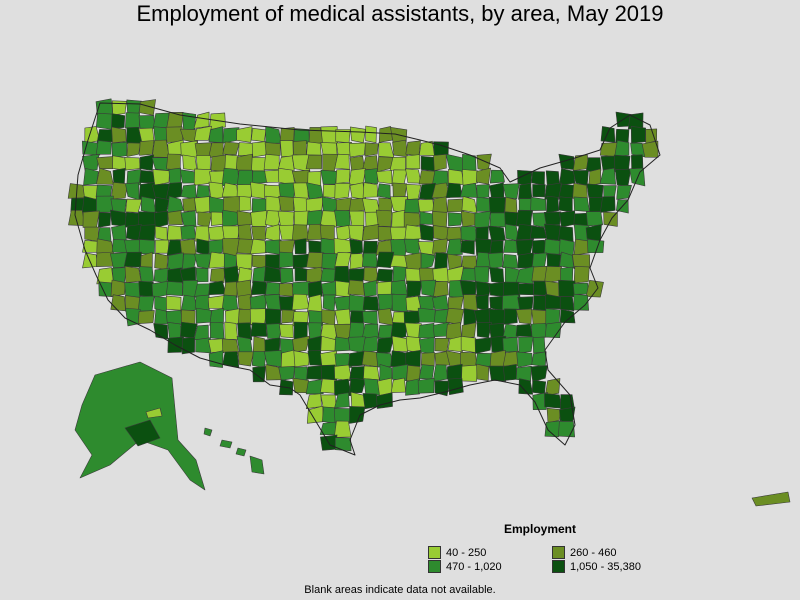 The width and height of the screenshot is (800, 600). Describe the element at coordinates (540, 529) in the screenshot. I see `legend-title: Employment` at that location.